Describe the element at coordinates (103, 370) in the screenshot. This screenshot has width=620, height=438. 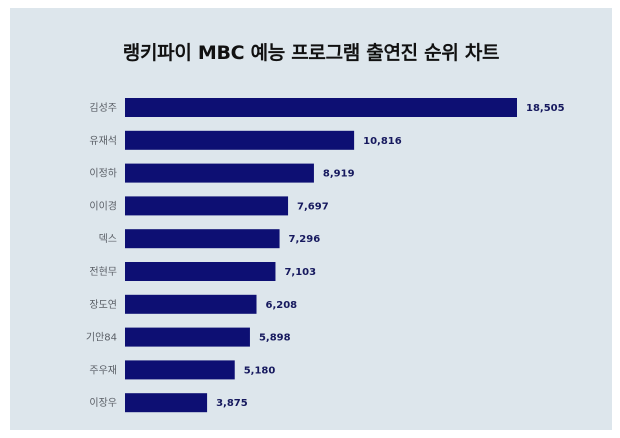
I see `category-label: 주우재` at that location.